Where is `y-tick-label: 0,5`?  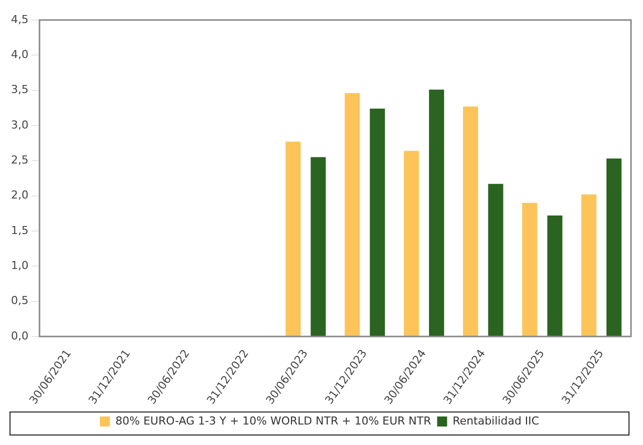 y-tick-label: 0,5 is located at coordinates (19, 301).